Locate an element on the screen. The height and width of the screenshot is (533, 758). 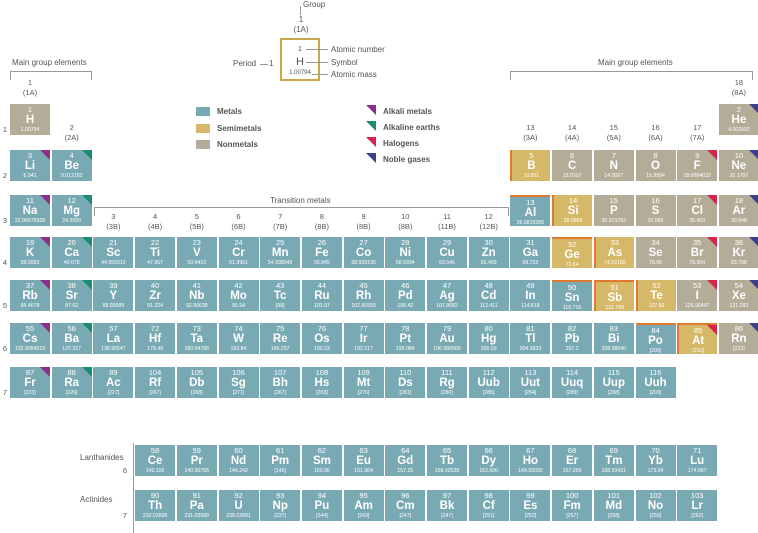
elements-bi: 83 Bi 208.98040 is located at coordinates (613, 338).